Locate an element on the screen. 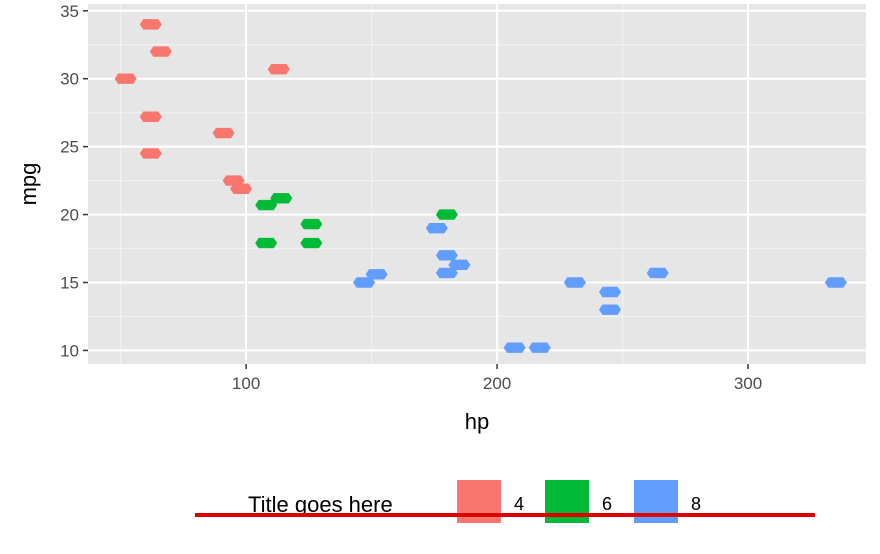 The image size is (880, 554). x-axis: 100 200 300 is located at coordinates (497, 378).